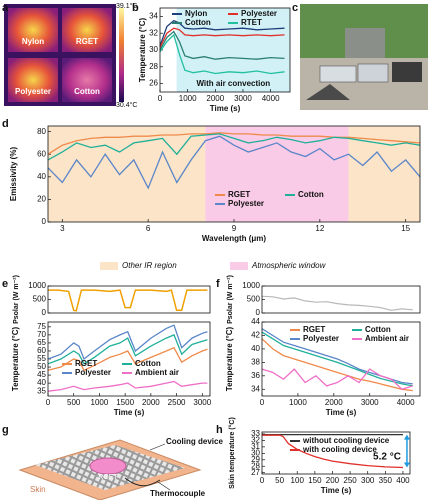 The width and height of the screenshot is (431, 500). Describe the element at coordinates (153, 66) in the screenshot. I see `y-tick-label: 28` at that location.